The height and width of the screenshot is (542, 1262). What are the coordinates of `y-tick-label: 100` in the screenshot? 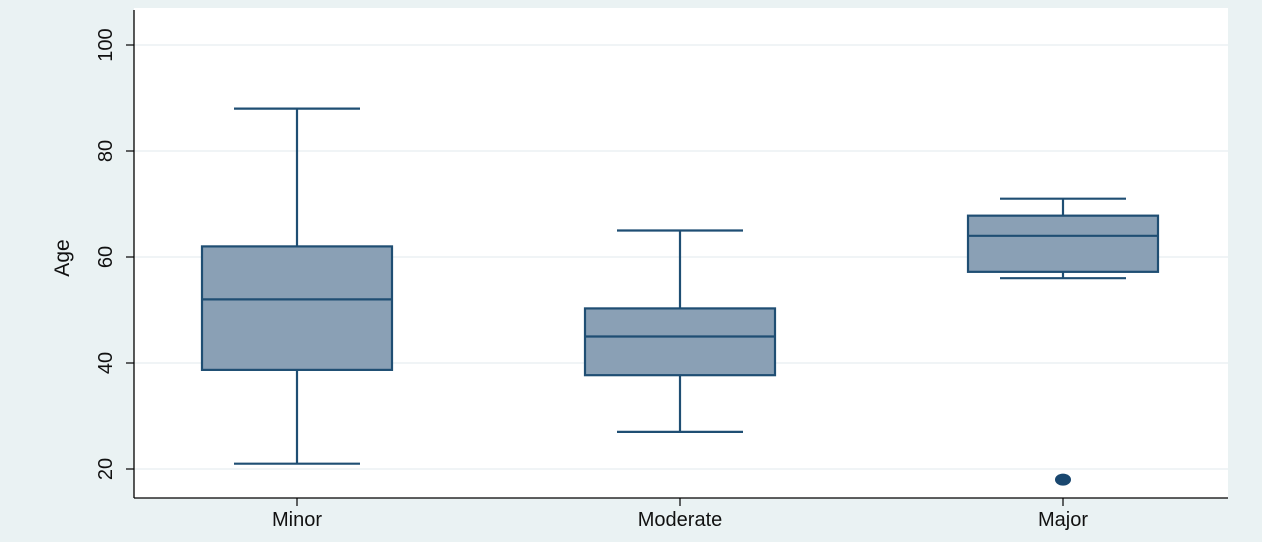 It's located at (106, 44).